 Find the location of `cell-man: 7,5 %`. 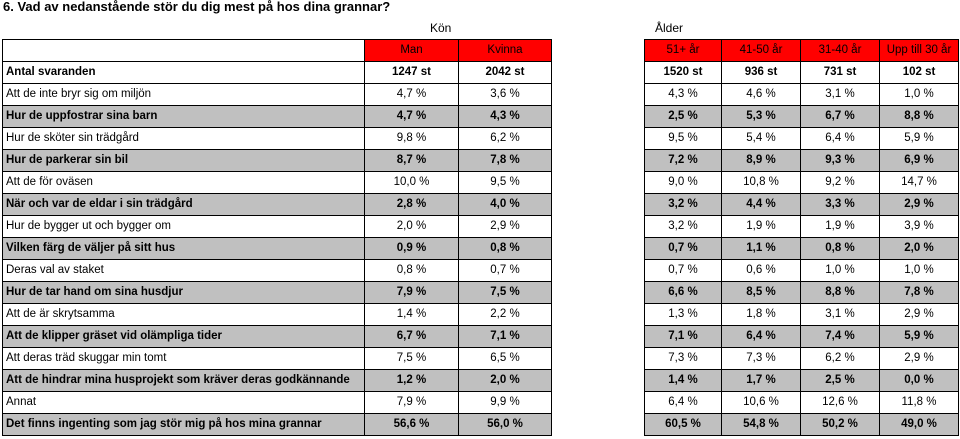

cell-man: 7,5 % is located at coordinates (411, 358).